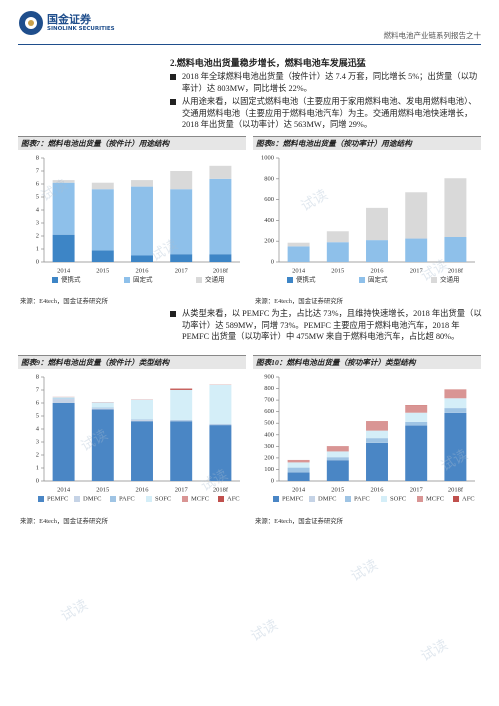 This screenshot has width=499, height=706. What do you see at coordinates (37, 467) in the screenshot?
I see `y-tick-label: 1` at bounding box center [37, 467].